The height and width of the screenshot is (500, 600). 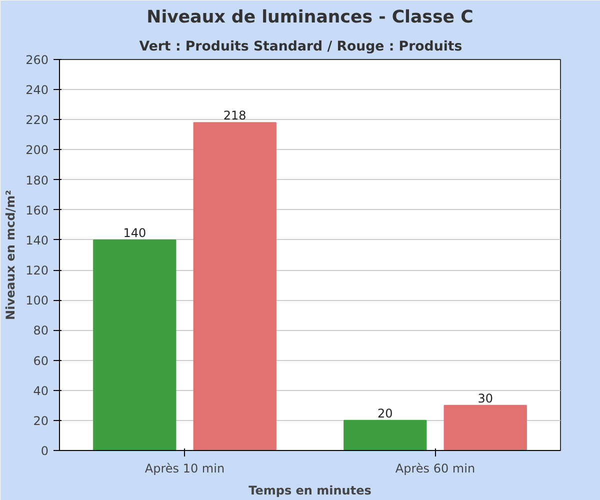 I want to click on y-tick-label: 120, so click(x=37, y=271).